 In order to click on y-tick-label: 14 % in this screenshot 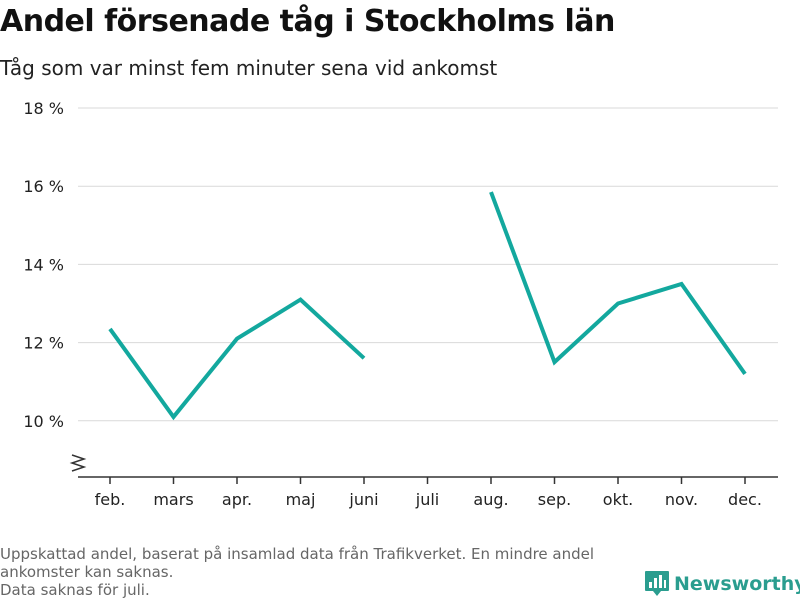, I will do `click(43, 264)`.